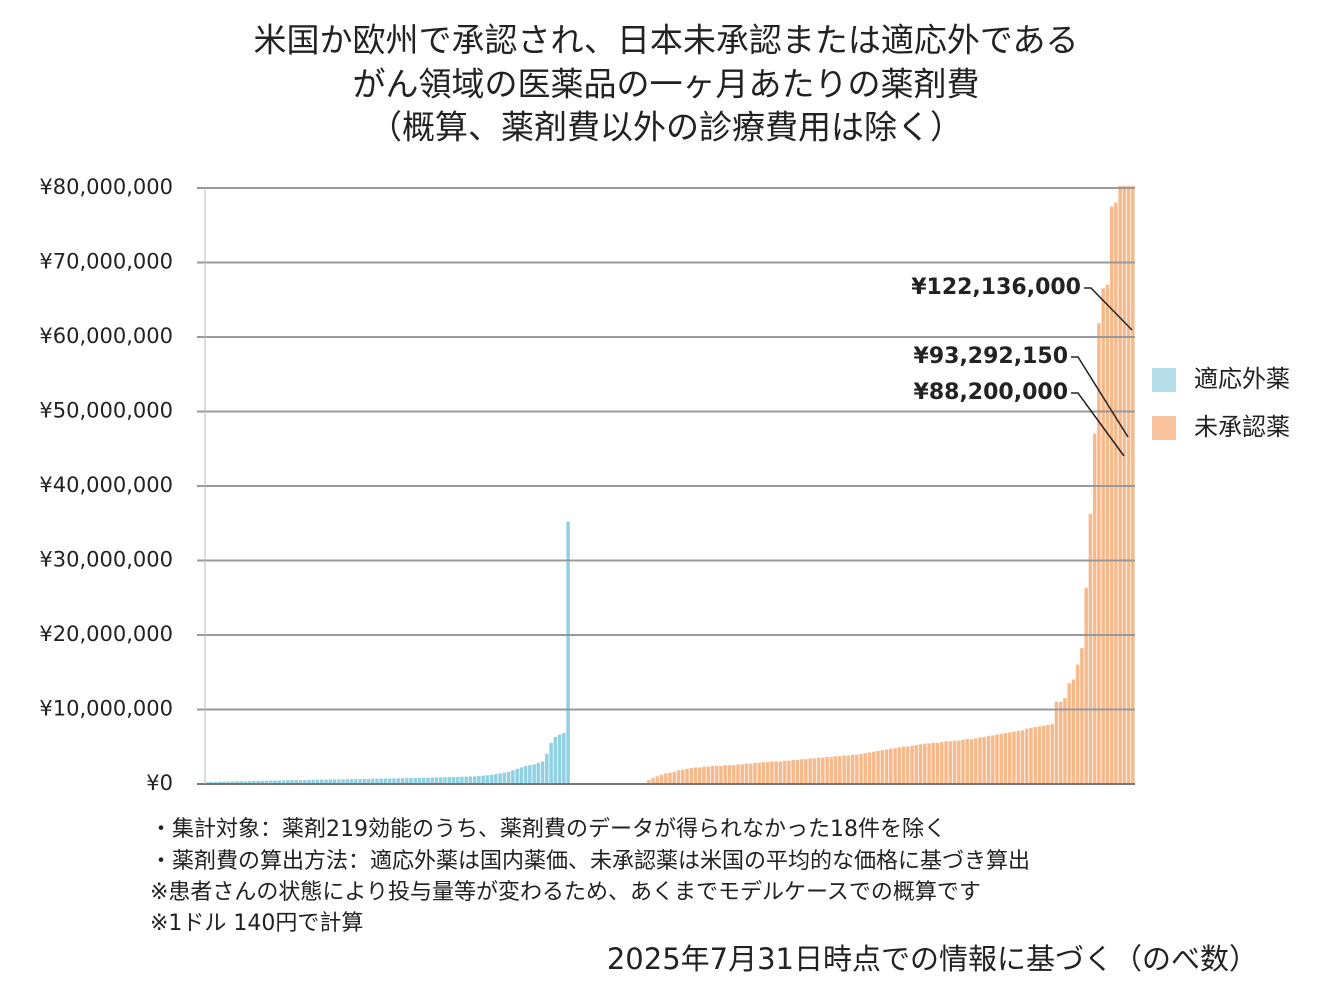  I want to click on note: ・集計対象：薬剤219効能のうち、薬剤費のデータが得られなかった18件を除く, so click(548, 829).